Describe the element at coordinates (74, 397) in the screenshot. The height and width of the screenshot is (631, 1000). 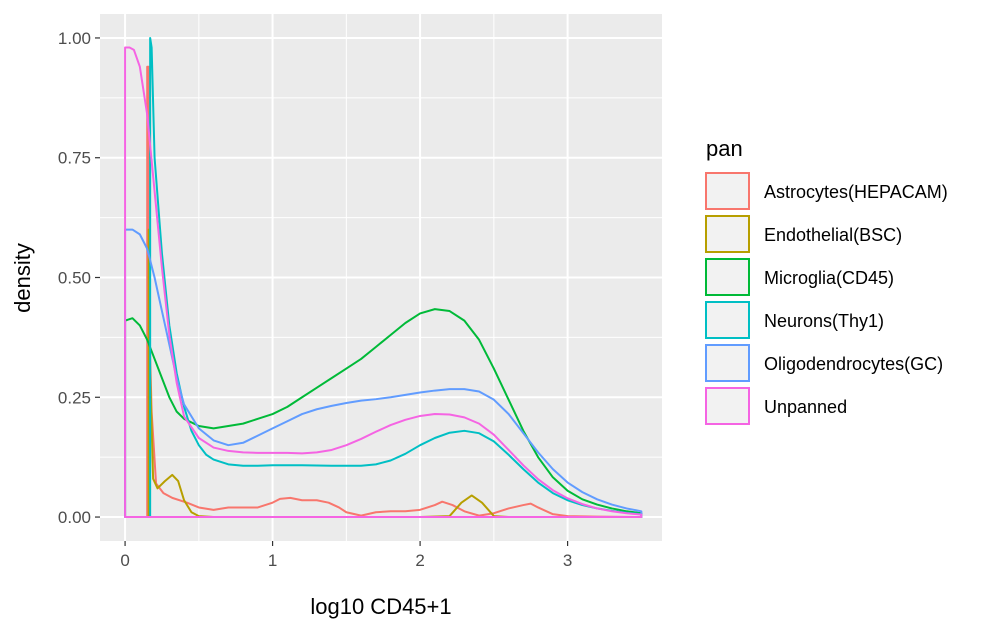
I see `y-tick-label: 0.25` at that location.